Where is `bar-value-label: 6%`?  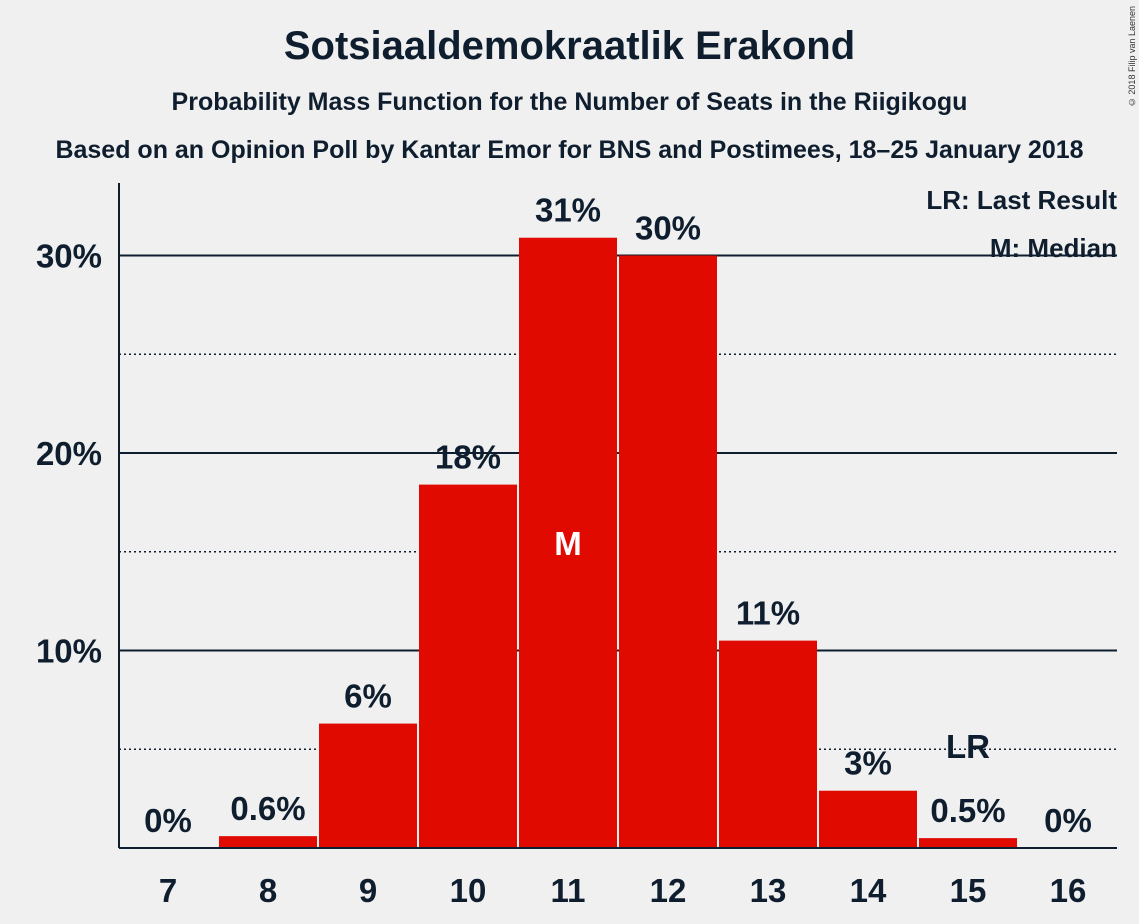
bar-value-label: 6% is located at coordinates (368, 696).